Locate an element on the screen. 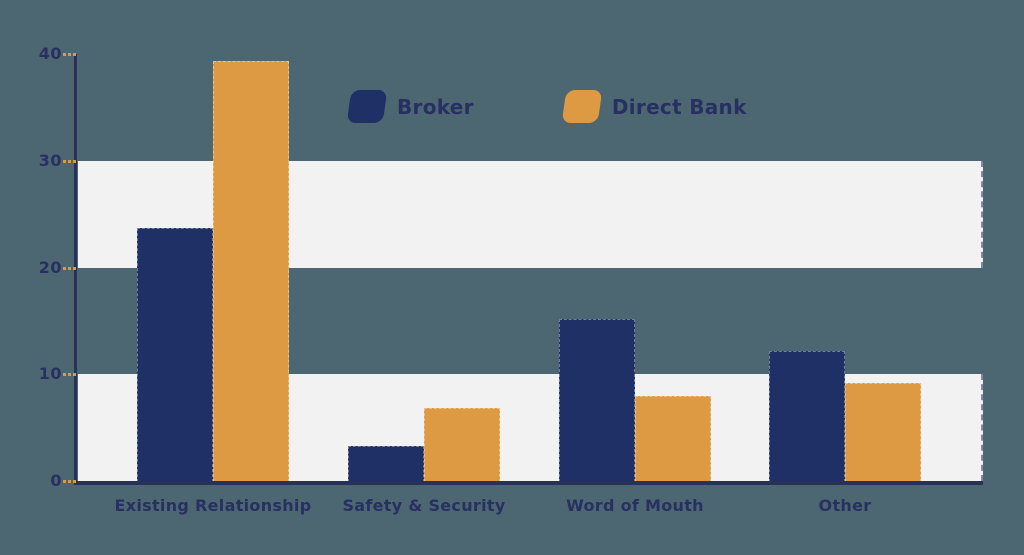 The width and height of the screenshot is (1024, 555). x-axis-label-safety-security: Safety & Security is located at coordinates (424, 505).